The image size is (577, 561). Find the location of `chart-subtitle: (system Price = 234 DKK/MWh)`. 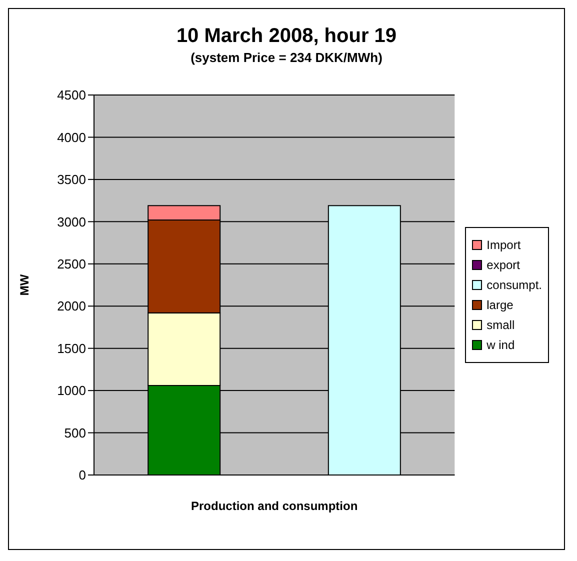

chart-subtitle: (system Price = 234 DKK/MWh) is located at coordinates (287, 57).